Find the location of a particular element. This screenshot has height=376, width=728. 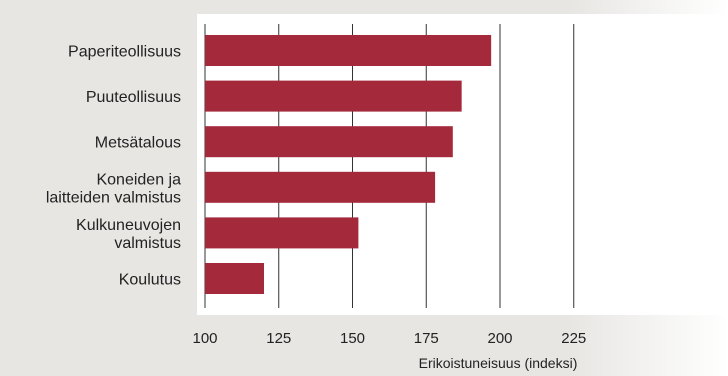

x-tick-label: 125 is located at coordinates (278, 338).